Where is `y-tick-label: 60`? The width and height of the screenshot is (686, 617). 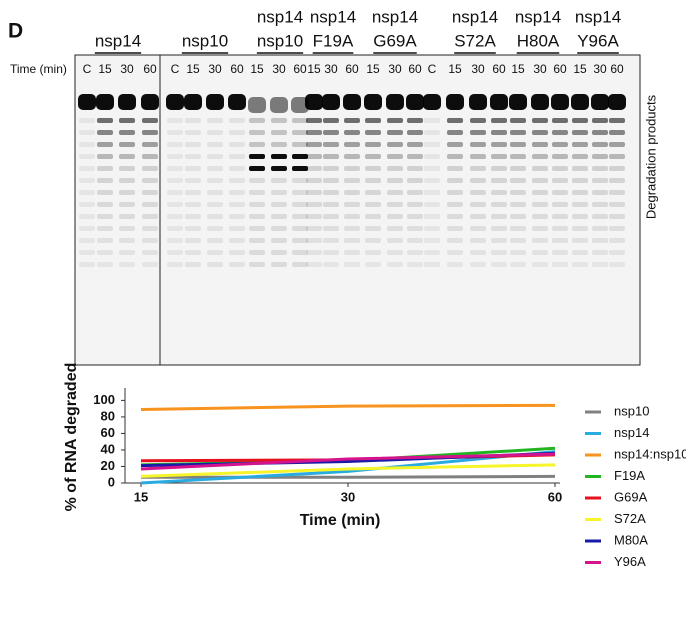
y-tick-label: 60 is located at coordinates (108, 432).